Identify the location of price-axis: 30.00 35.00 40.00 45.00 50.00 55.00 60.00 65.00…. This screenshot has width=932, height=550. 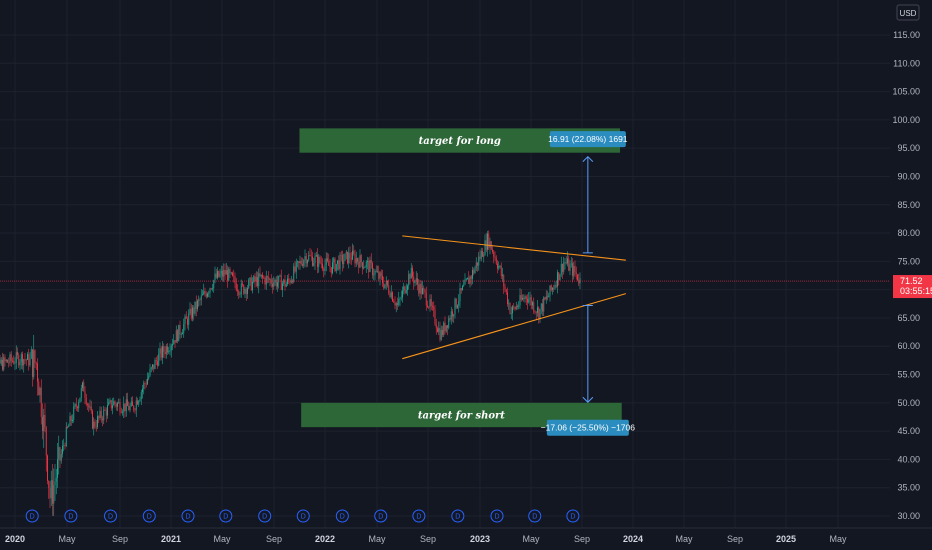
(906, 275).